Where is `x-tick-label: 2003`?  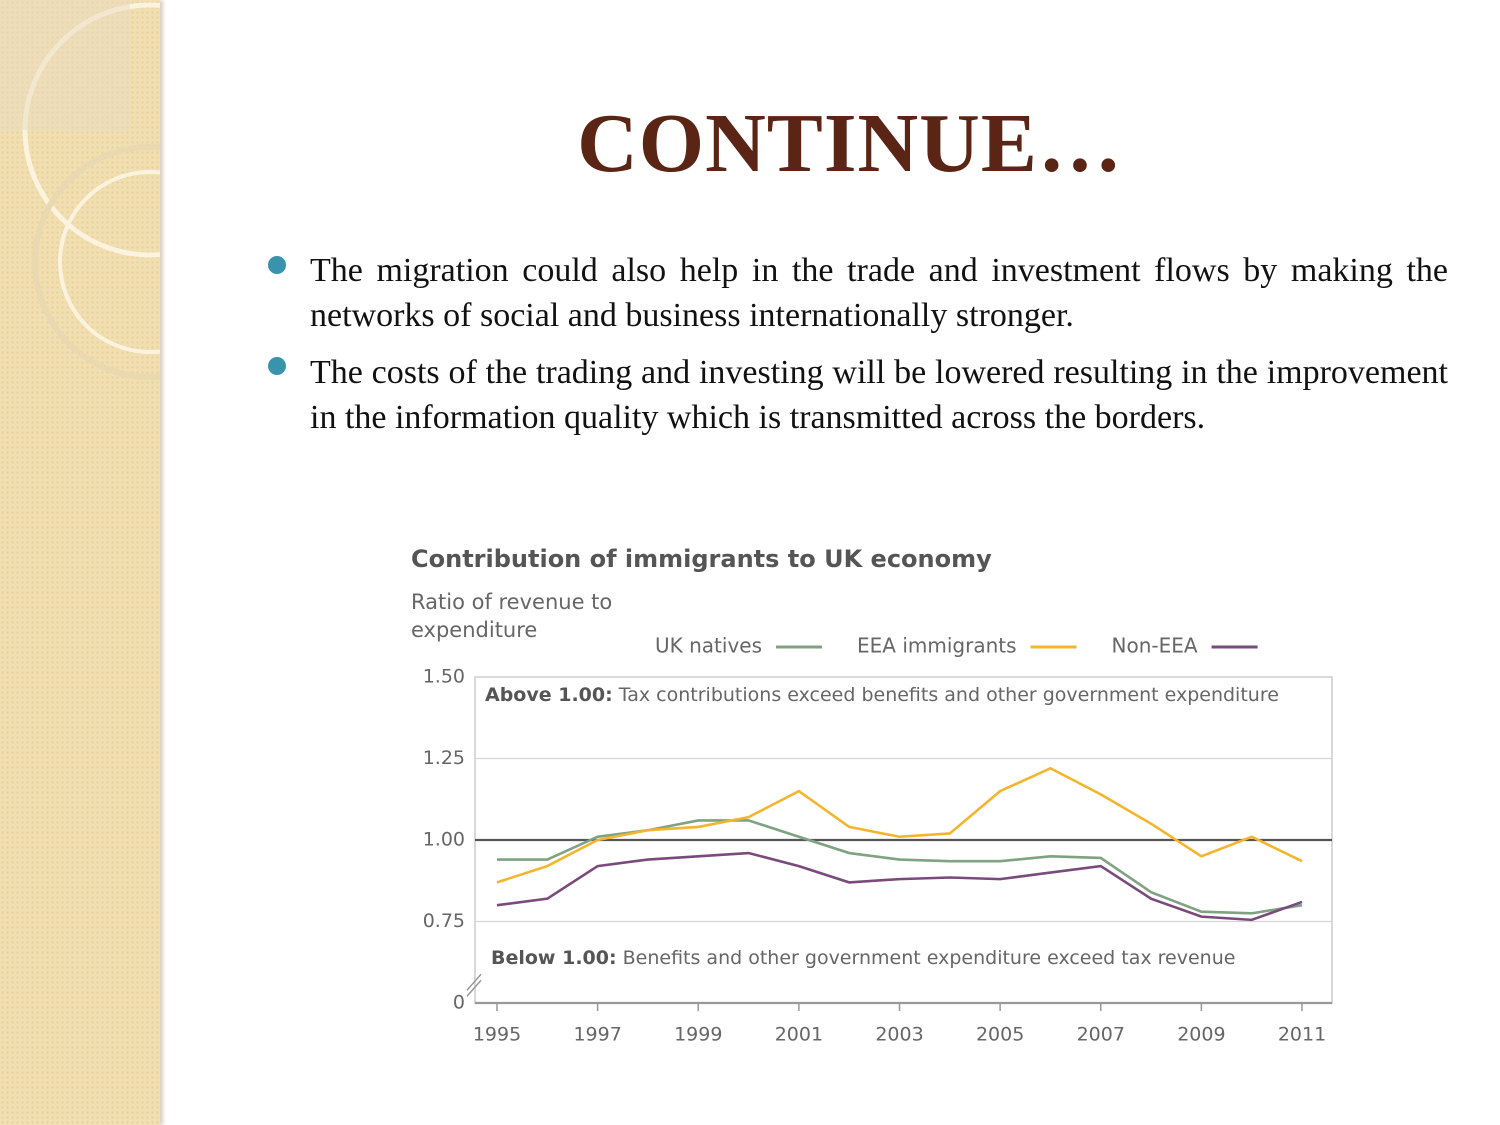
x-tick-label: 2003 is located at coordinates (899, 1035).